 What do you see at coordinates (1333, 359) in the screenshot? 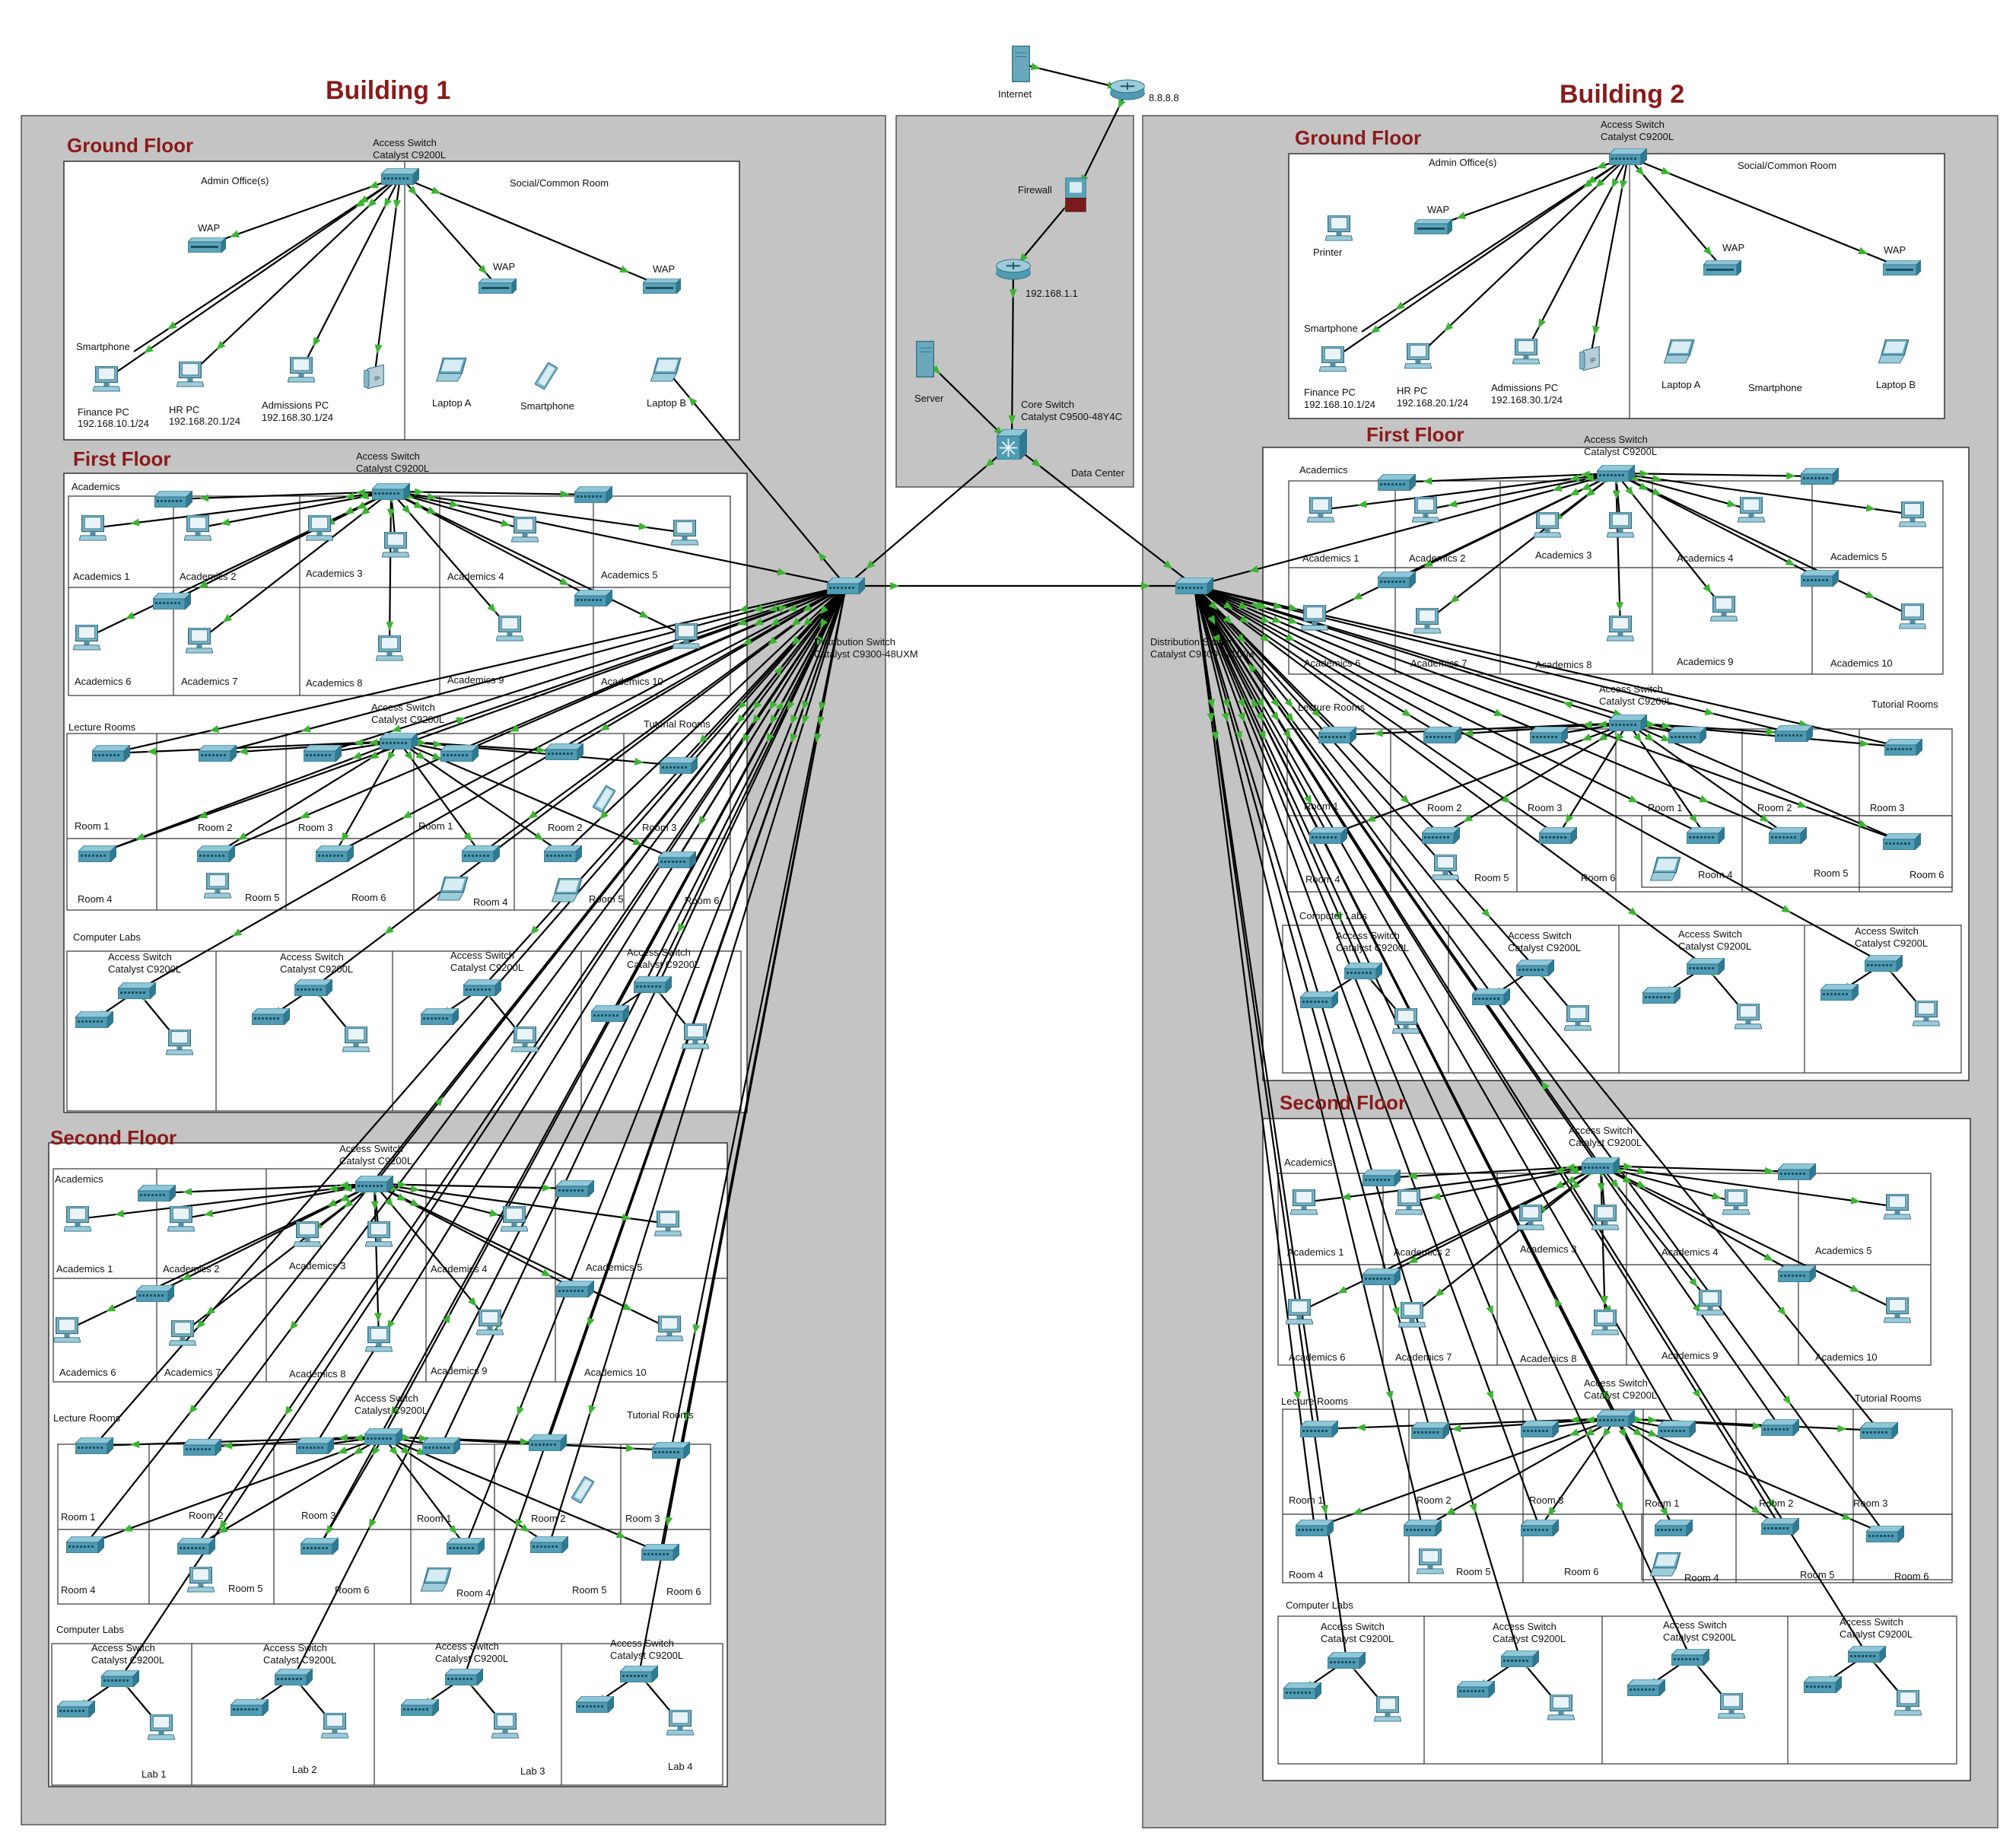
I see `b2-gf-finance-pc-icon` at bounding box center [1333, 359].